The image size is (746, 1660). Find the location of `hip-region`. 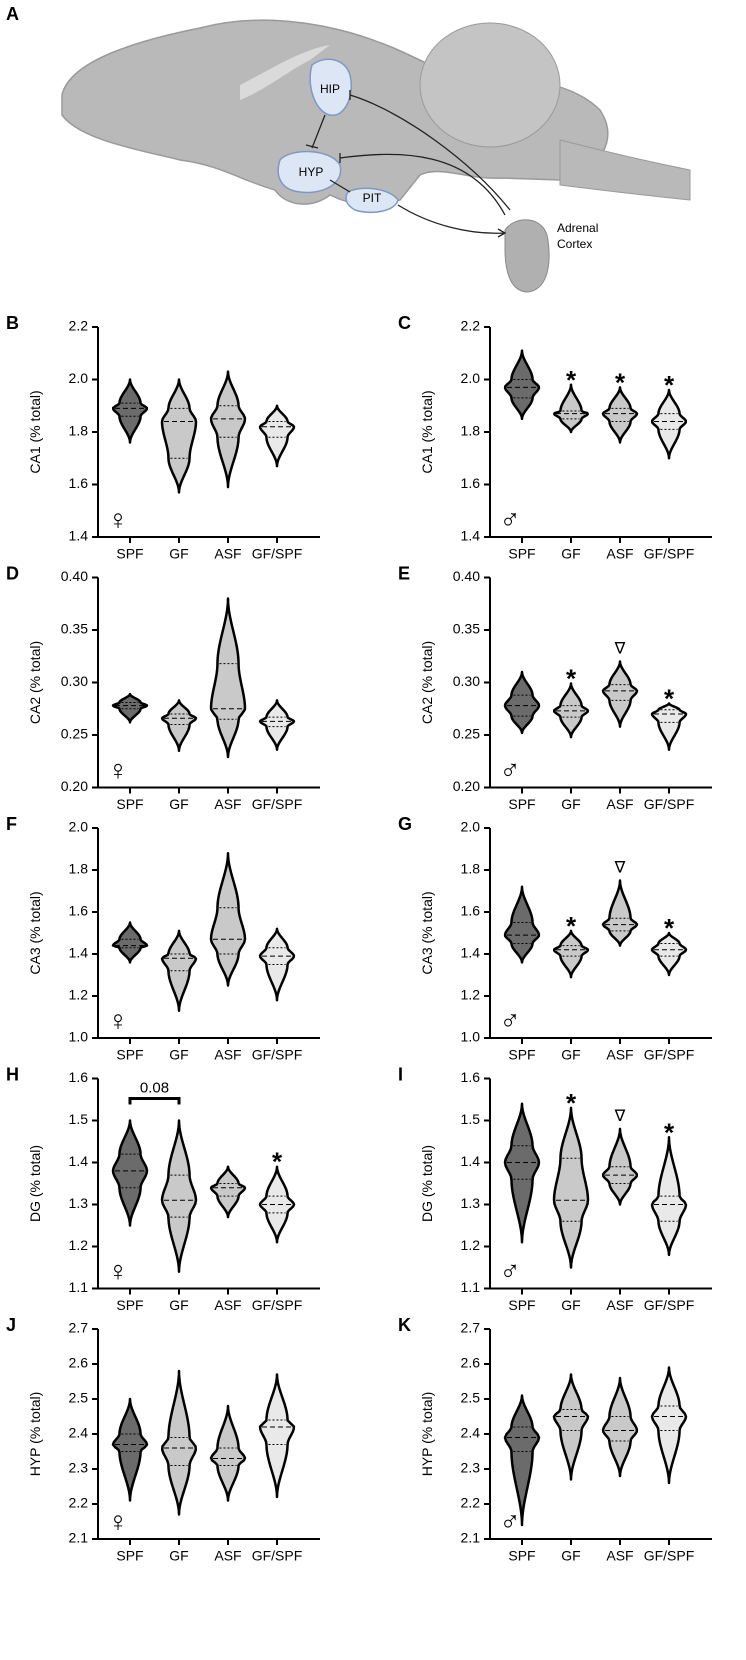

hip-region is located at coordinates (330, 87).